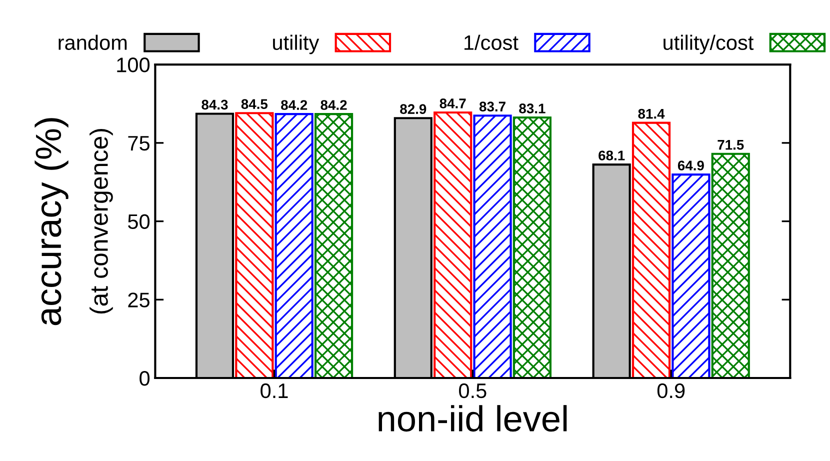  Describe the element at coordinates (101, 221) in the screenshot. I see `text: (at convergence)` at that location.